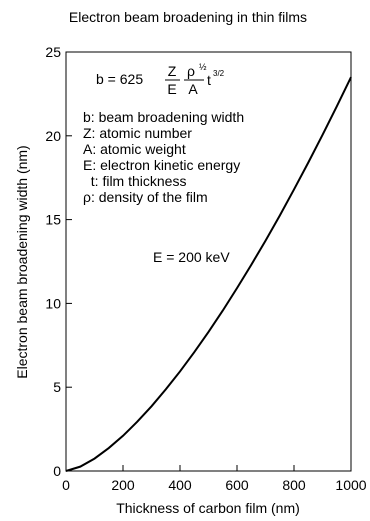  What do you see at coordinates (134, 181) in the screenshot?
I see `legend-line-t: t: film thickness` at bounding box center [134, 181].